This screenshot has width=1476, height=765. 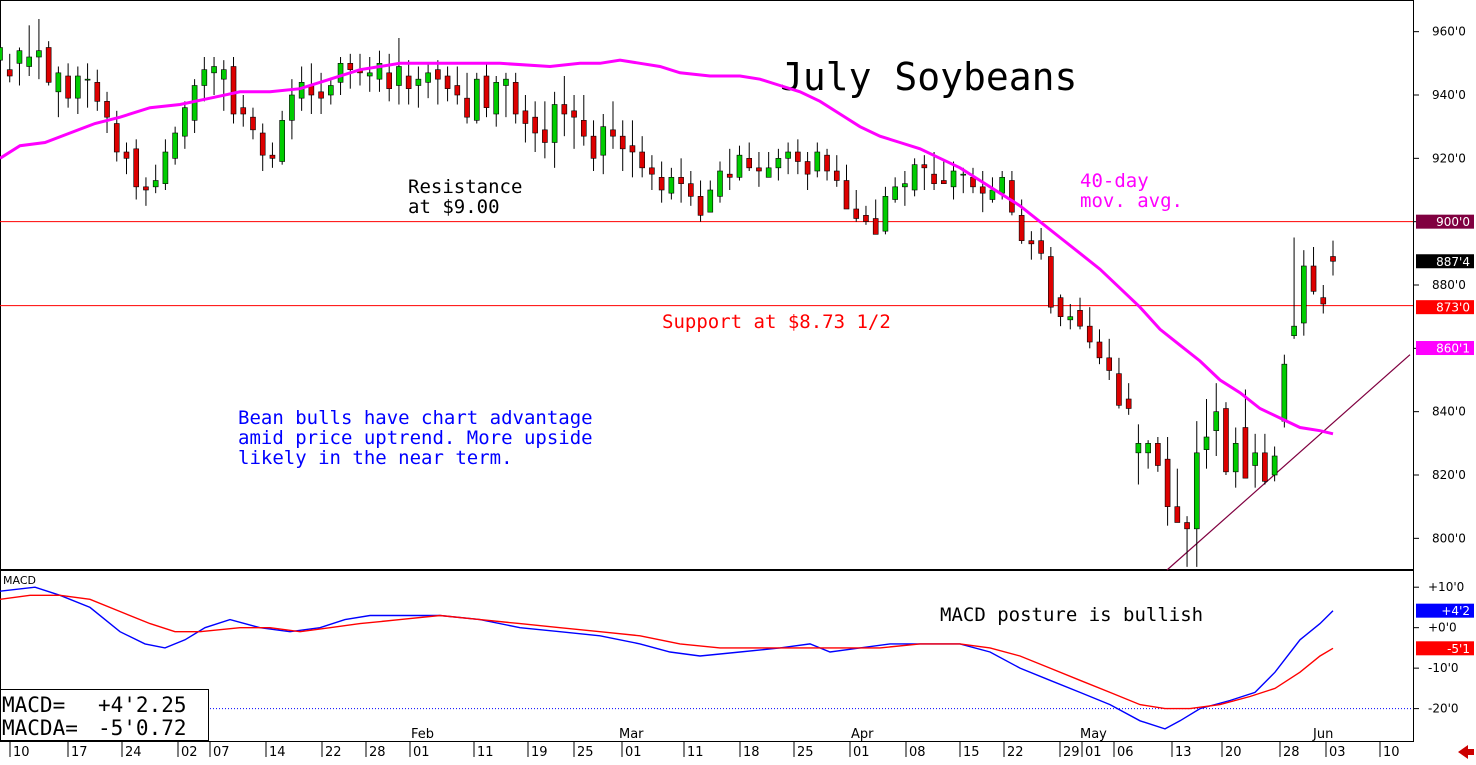 I want to click on resistance-label-line2: at $9.00, so click(x=454, y=207).